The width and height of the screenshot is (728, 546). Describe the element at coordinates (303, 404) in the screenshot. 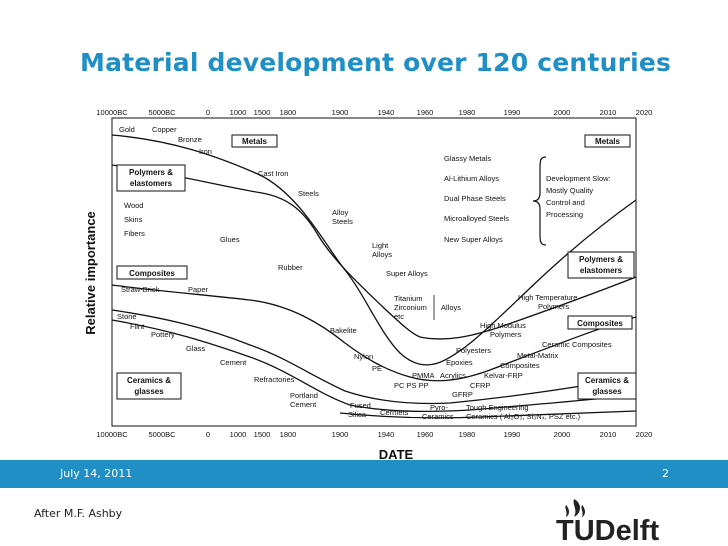

I see `label-portland-2: Cement` at that location.